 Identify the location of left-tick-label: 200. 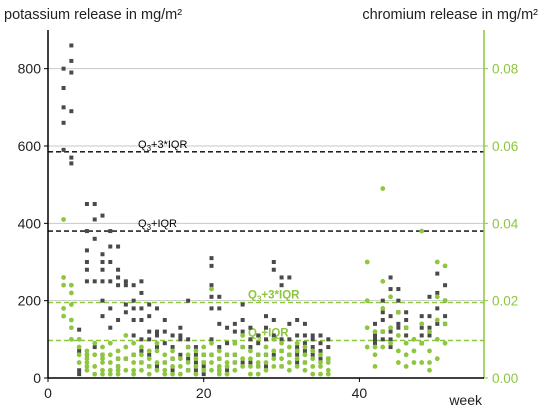
(30, 301).